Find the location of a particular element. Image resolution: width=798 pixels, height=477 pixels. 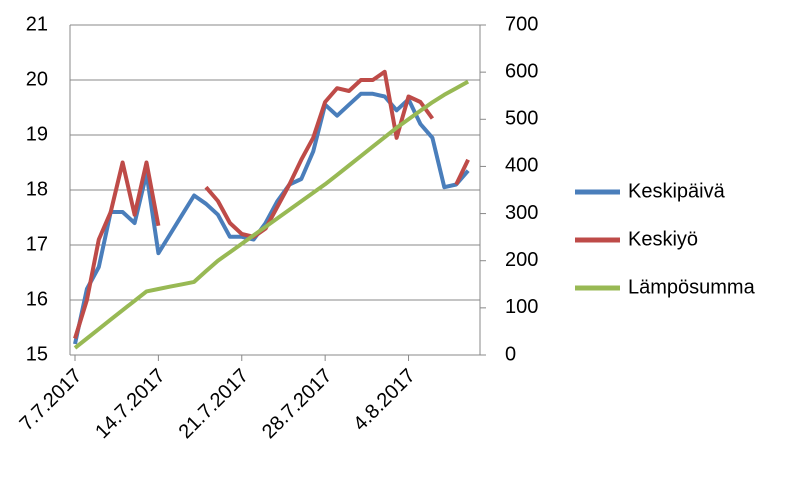

y2-tick-label: 0 is located at coordinates (510, 354).